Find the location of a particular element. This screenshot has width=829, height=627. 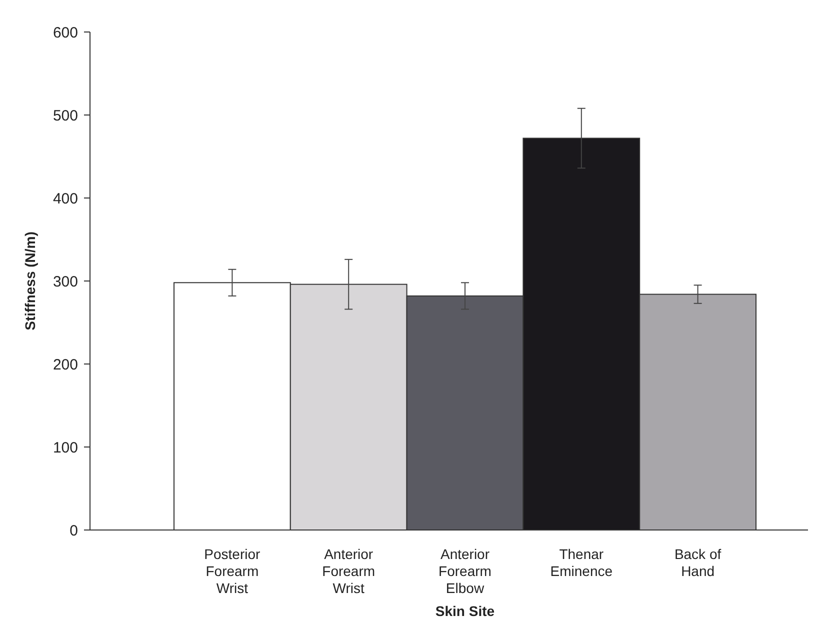

x-tick-label: Posterior Forearm Wrist is located at coordinates (232, 571).